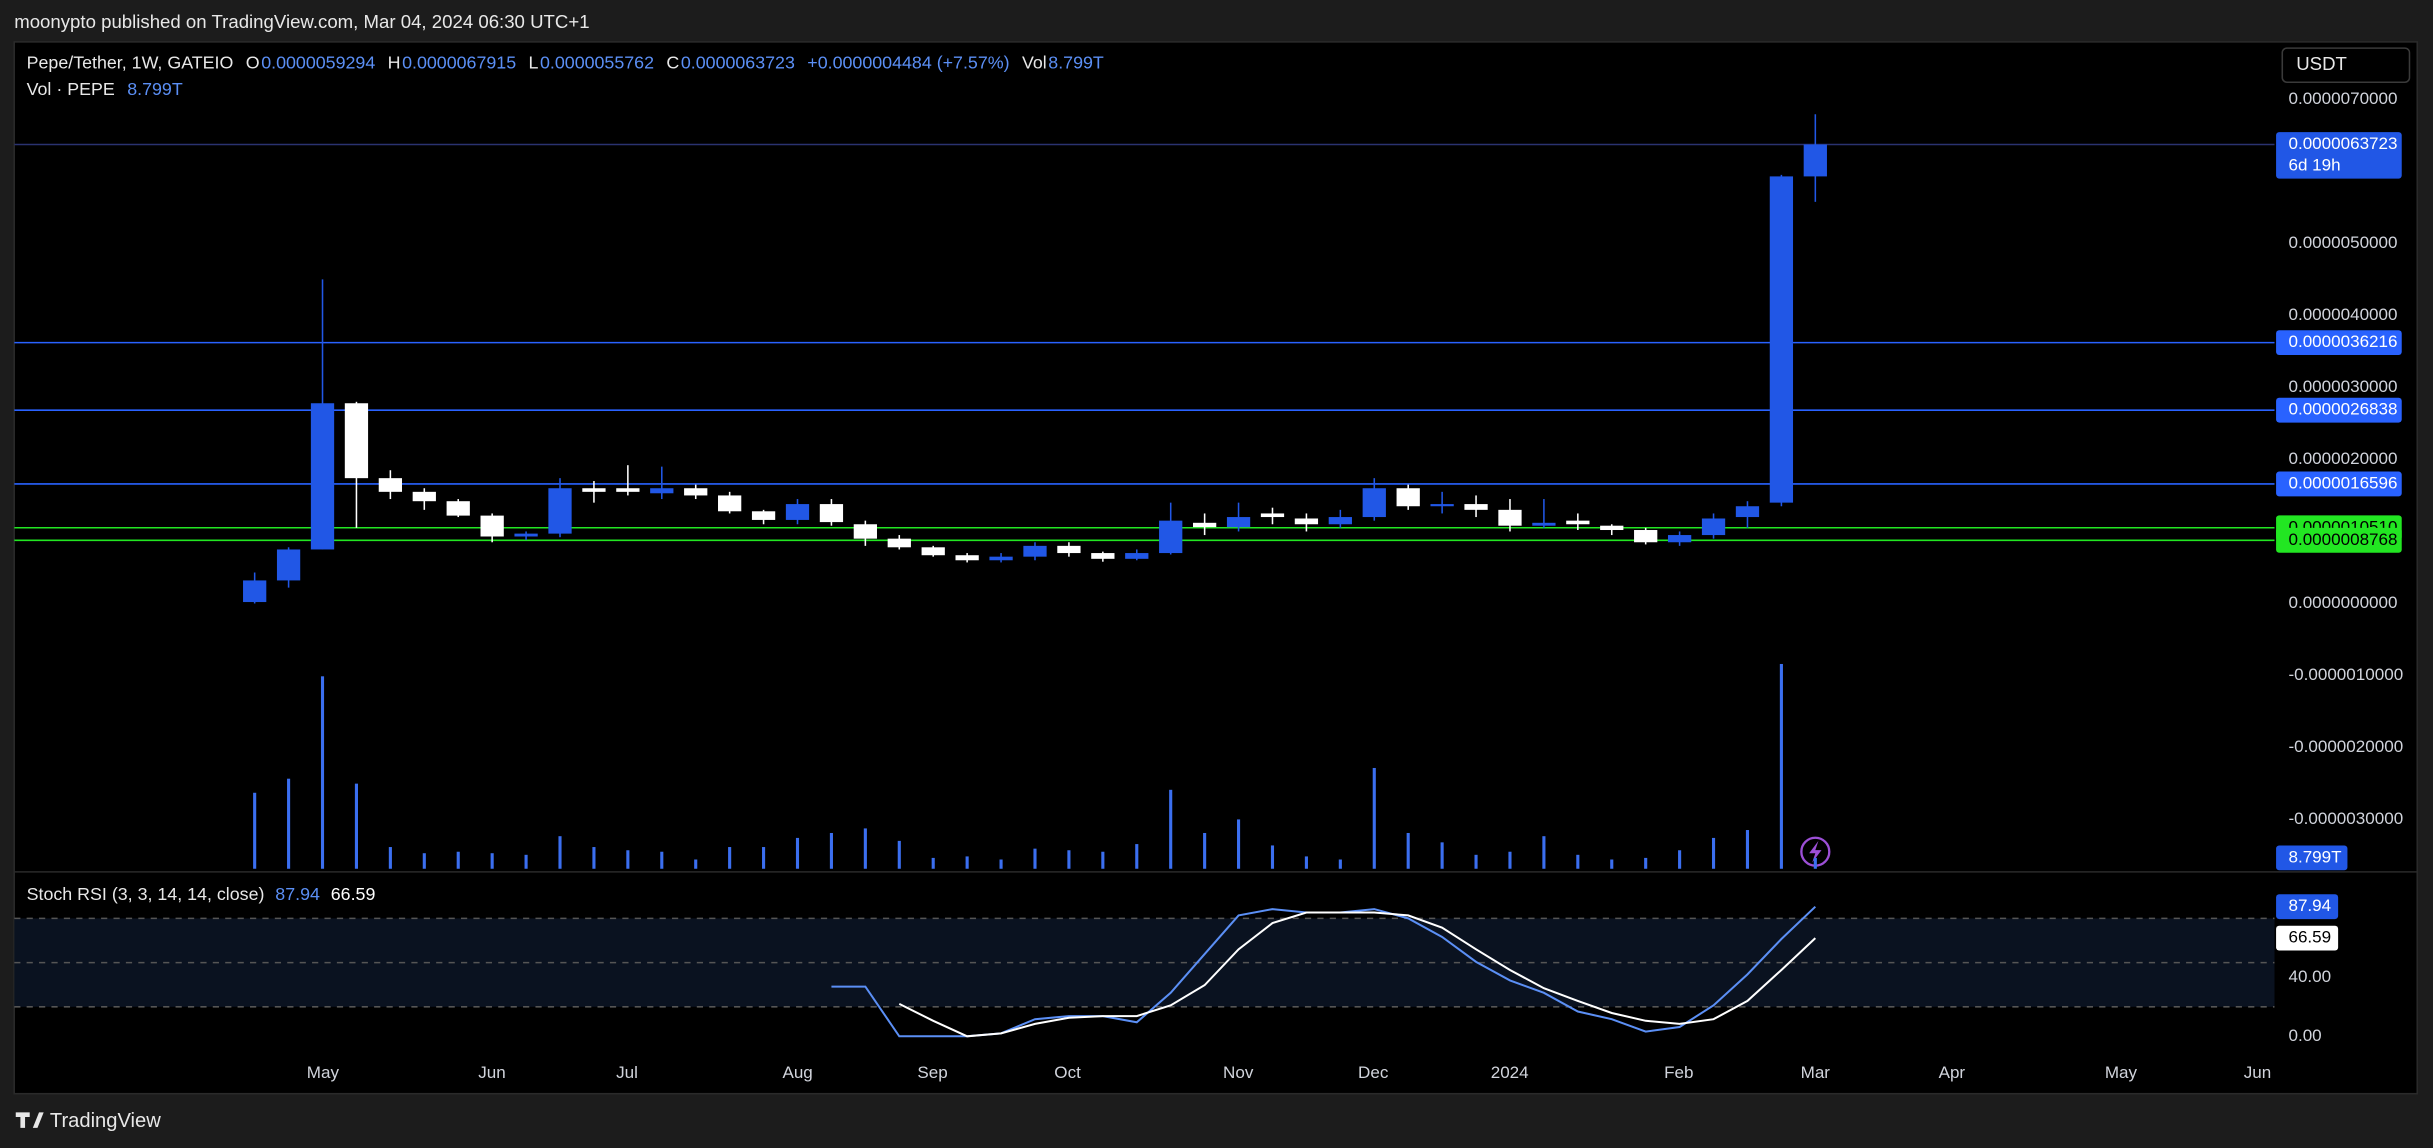 The image size is (2433, 1148). Describe the element at coordinates (2342, 386) in the screenshot. I see `y-tick-label: 0.0000030000` at that location.